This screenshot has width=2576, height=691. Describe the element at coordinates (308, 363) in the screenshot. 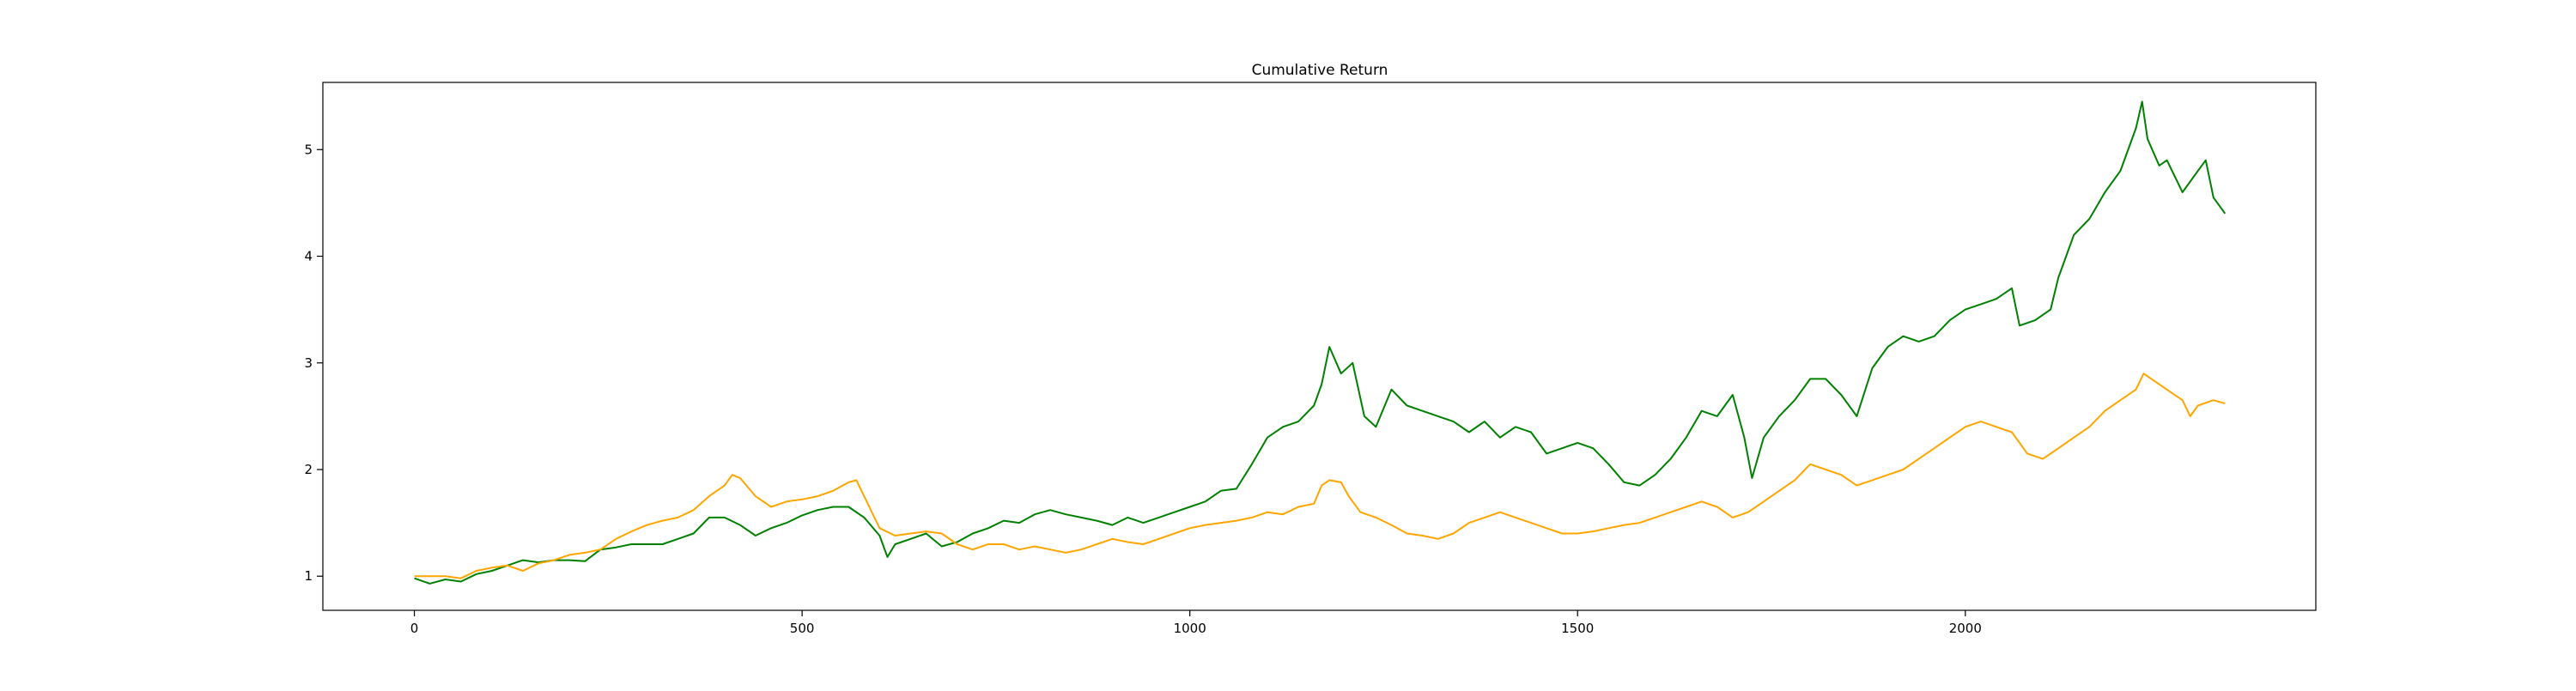

I see `y-tick-label: 3` at that location.